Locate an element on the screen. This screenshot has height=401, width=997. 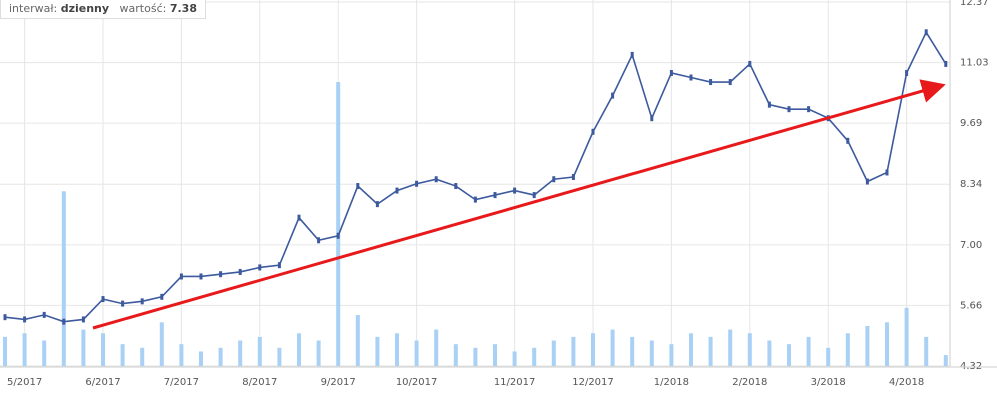
x-tick-label: 11/2017 is located at coordinates (515, 382).